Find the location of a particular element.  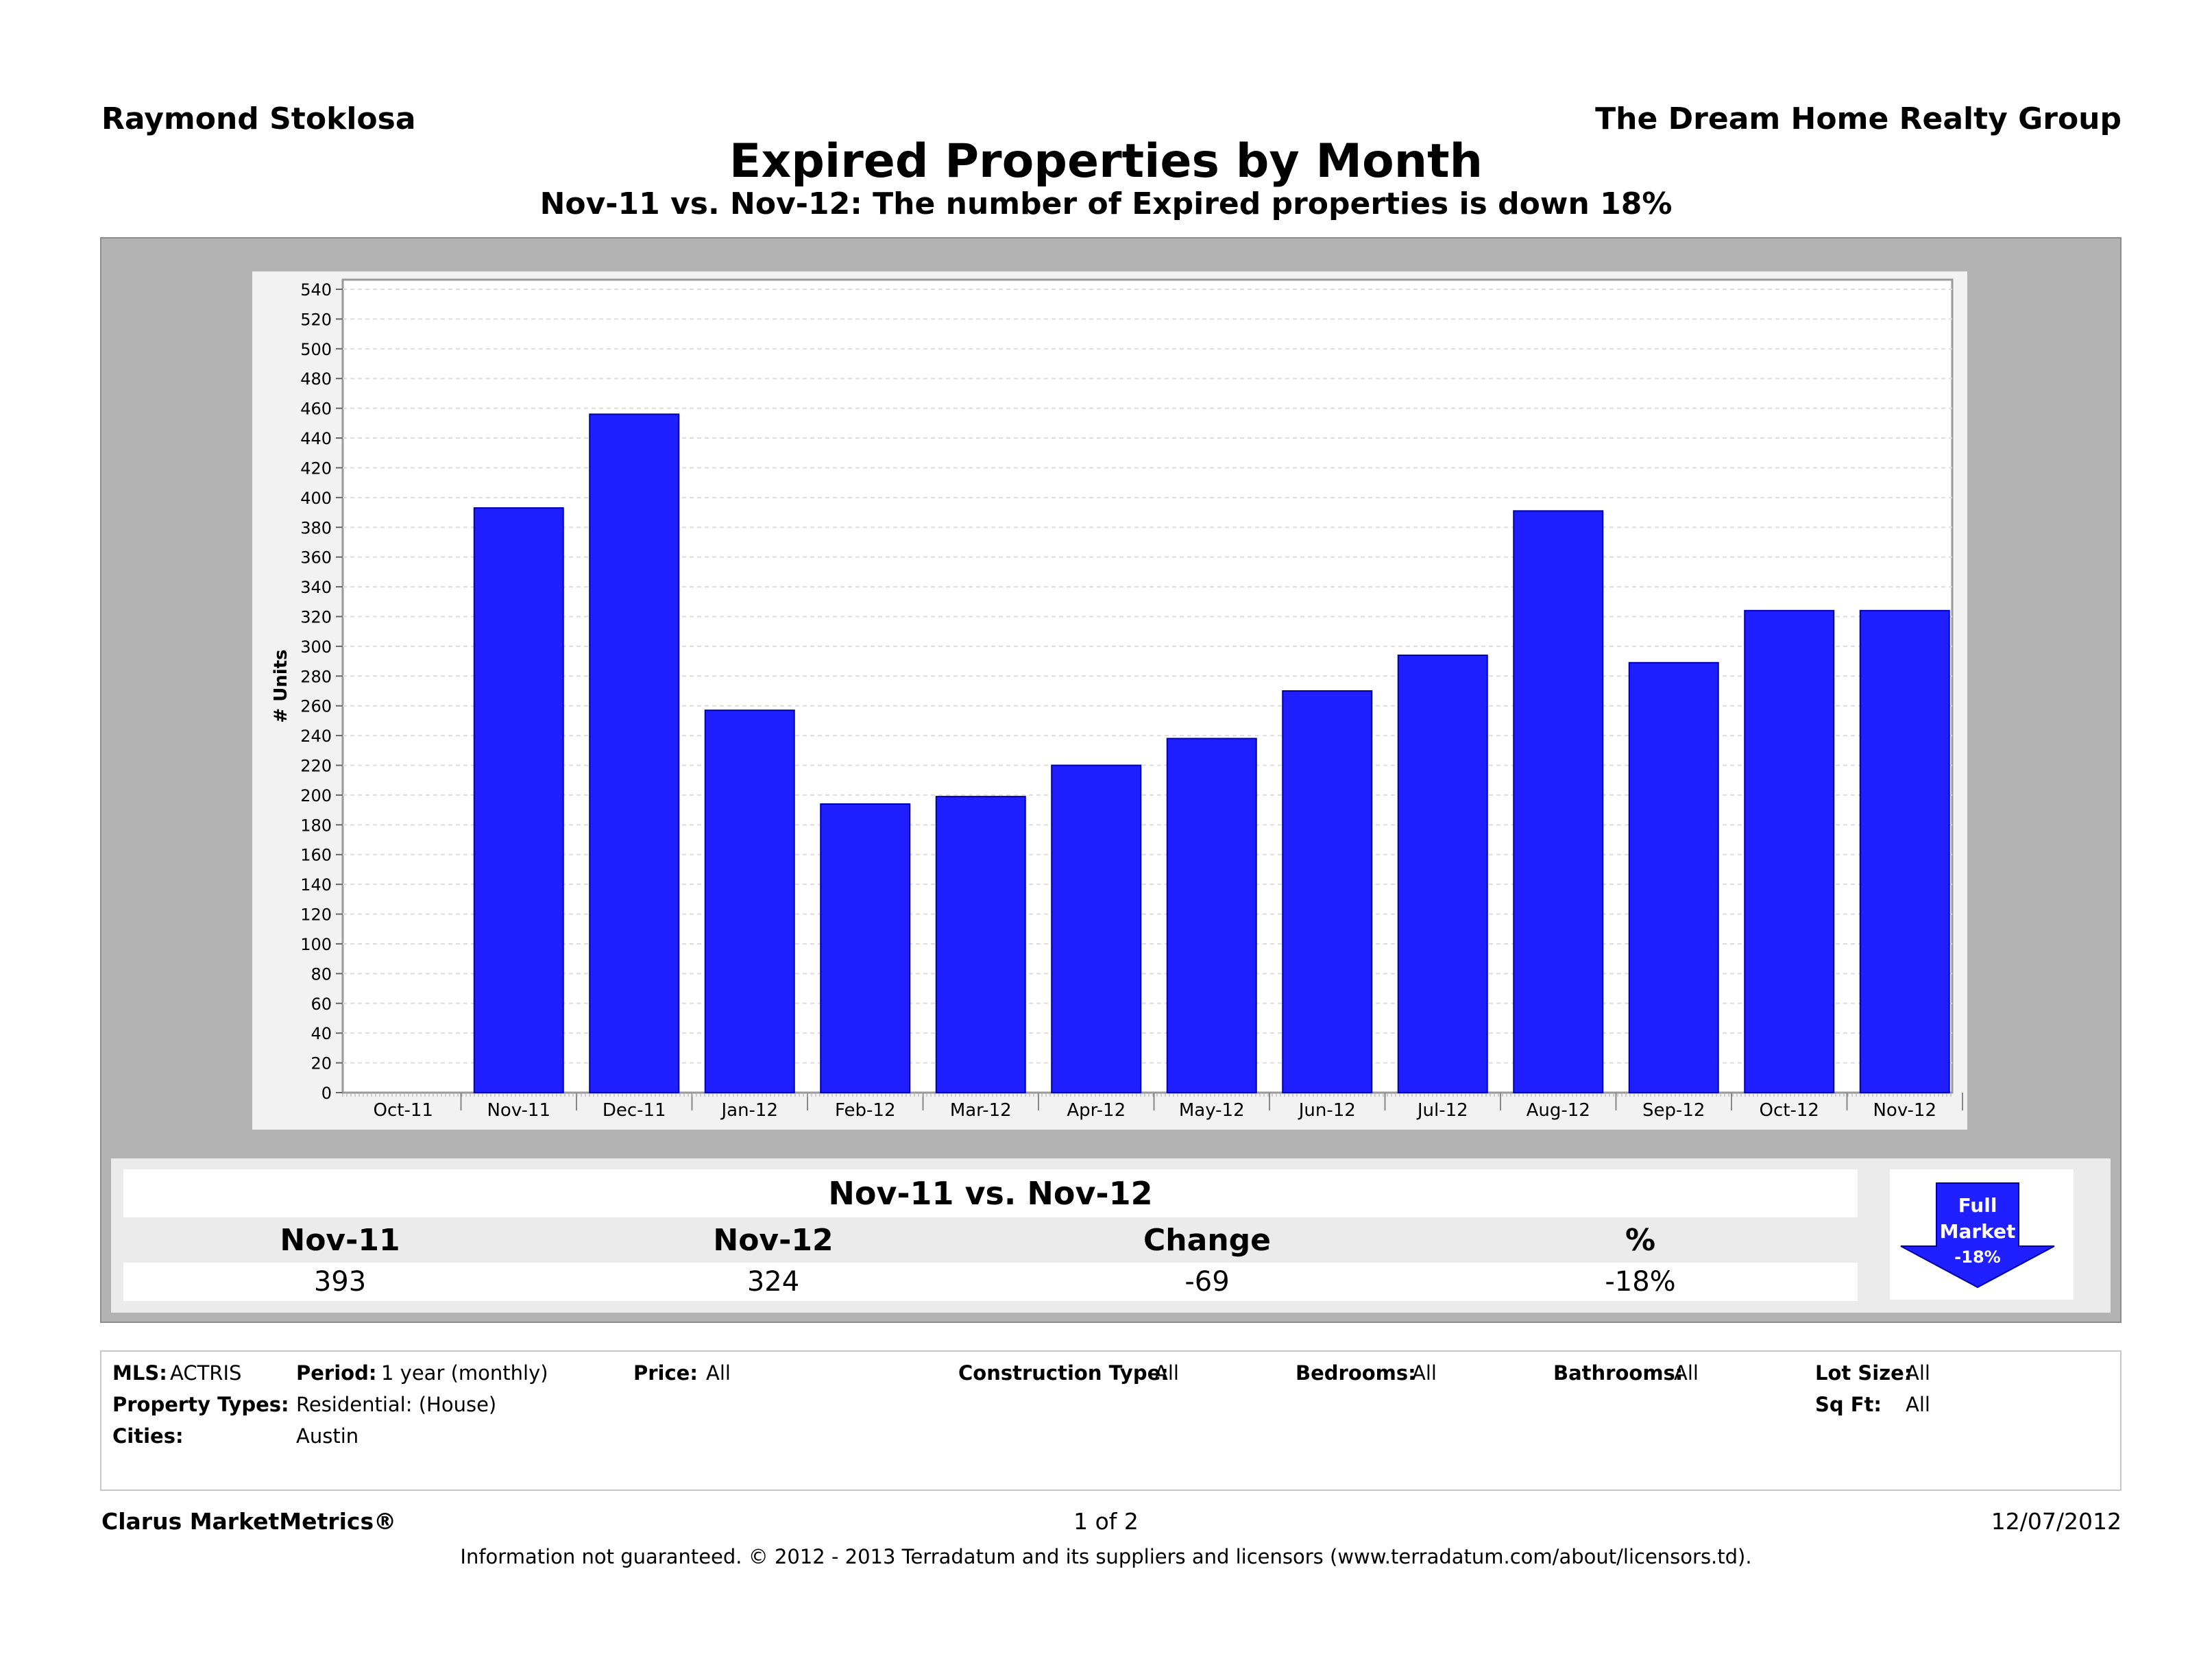

y-tick-label: 540 is located at coordinates (316, 290).